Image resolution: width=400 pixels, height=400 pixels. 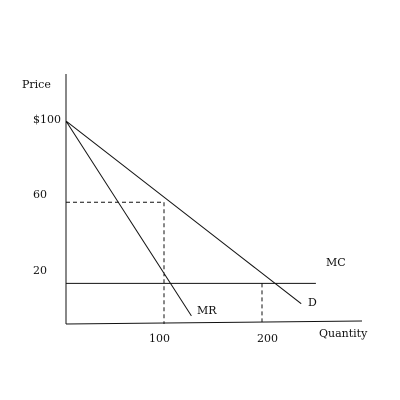 What do you see at coordinates (214, 322) in the screenshot?
I see `x-axis` at bounding box center [214, 322].